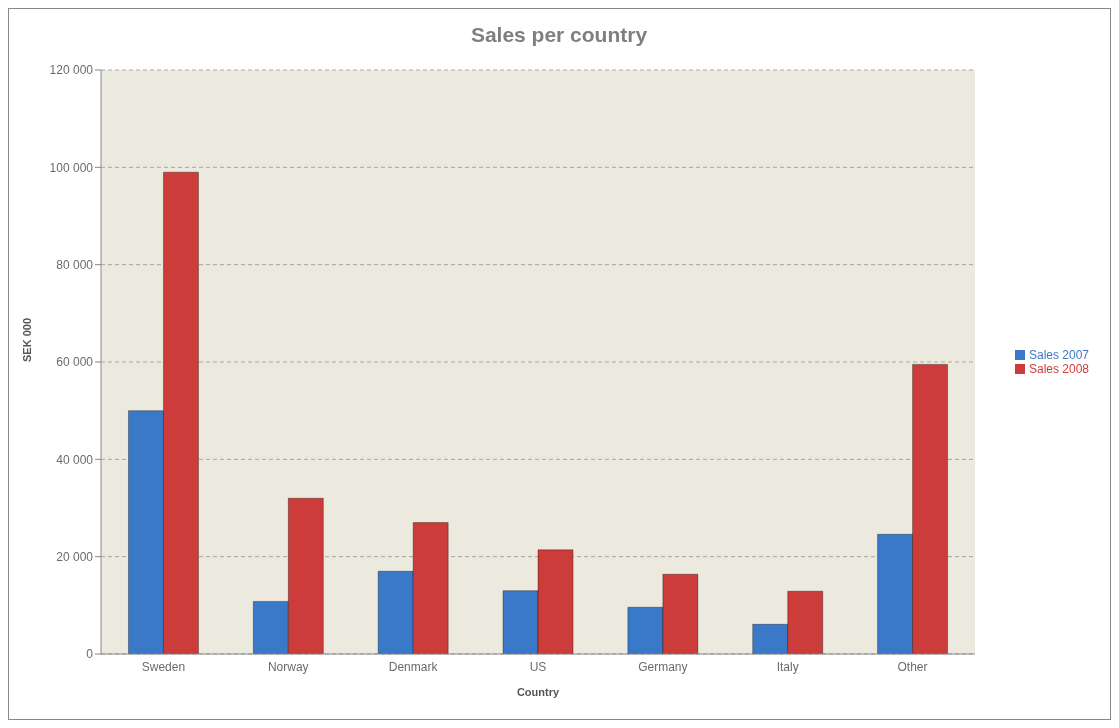 This screenshot has width=1119, height=728. I want to click on y-tick-label: 60 000, so click(75, 362).